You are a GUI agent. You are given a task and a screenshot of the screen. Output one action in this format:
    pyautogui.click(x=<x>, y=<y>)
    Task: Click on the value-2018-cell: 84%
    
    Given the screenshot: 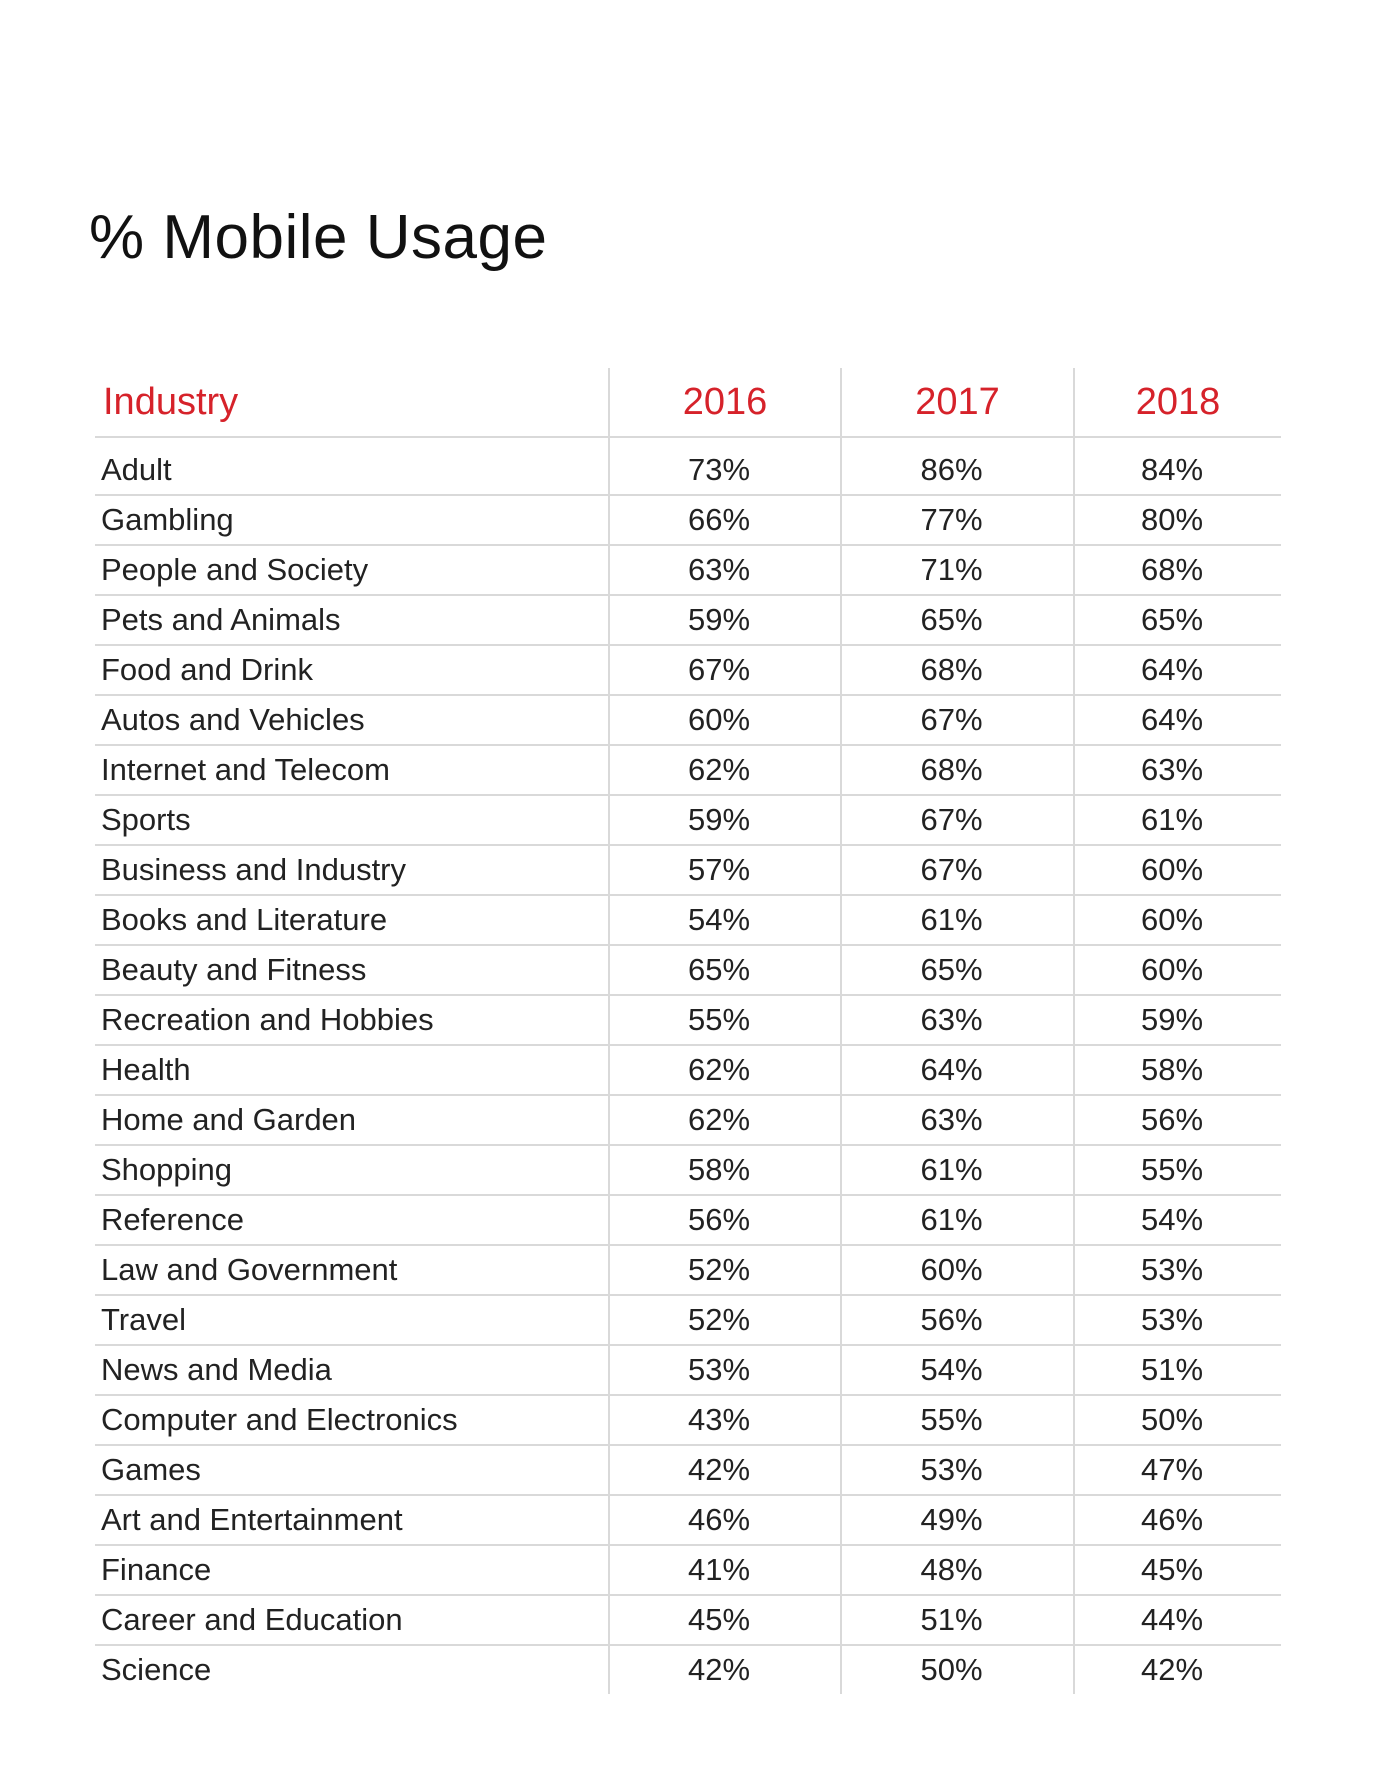 What is the action you would take?
    pyautogui.click(x=1177, y=471)
    